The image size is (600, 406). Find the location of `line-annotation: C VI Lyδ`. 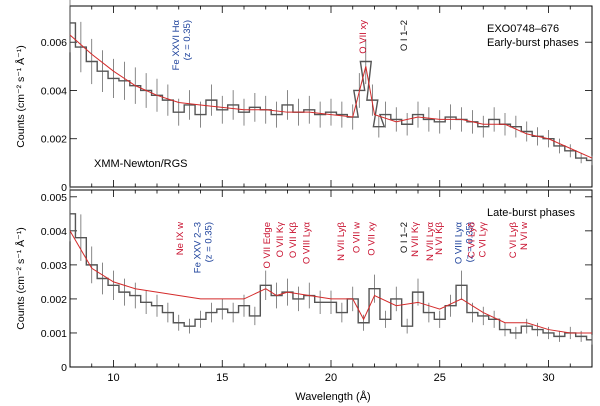

line-annotation: C VI Lyδ is located at coordinates (472, 240).